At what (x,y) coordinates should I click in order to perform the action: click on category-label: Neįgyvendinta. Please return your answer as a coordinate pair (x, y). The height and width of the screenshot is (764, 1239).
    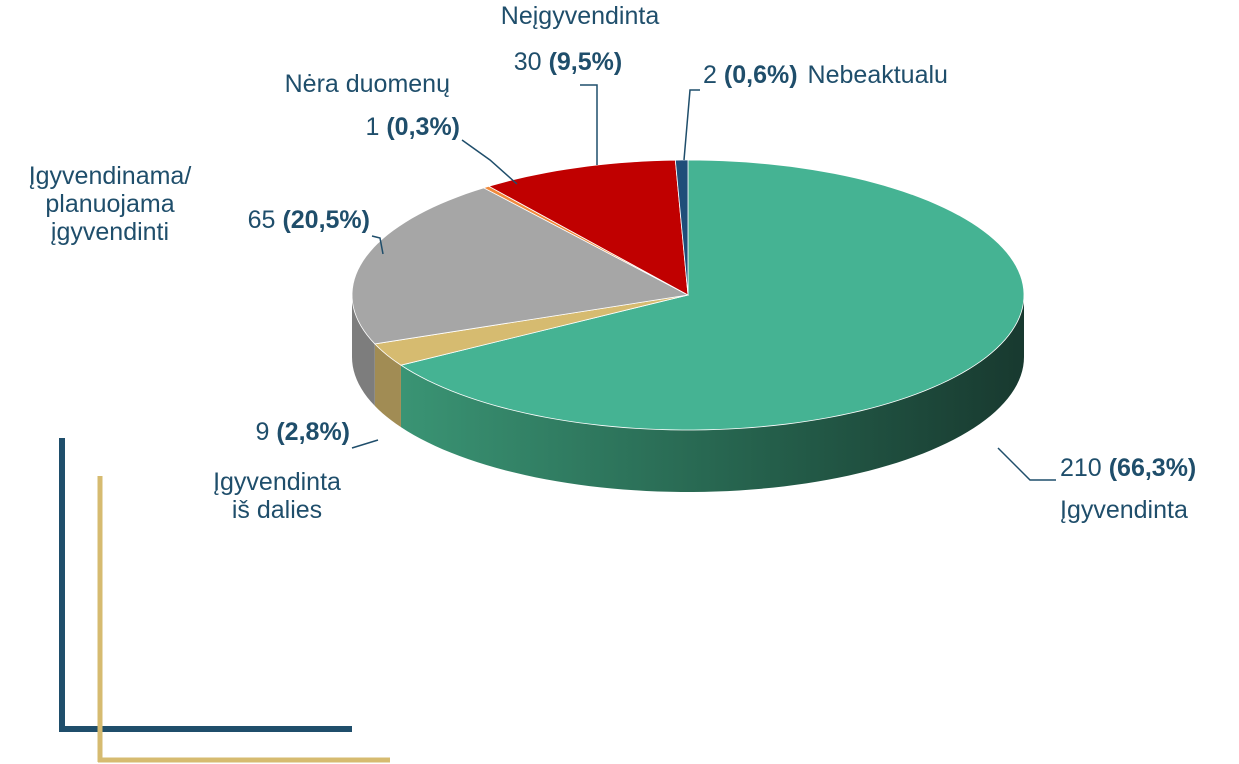
    Looking at the image, I should click on (580, 16).